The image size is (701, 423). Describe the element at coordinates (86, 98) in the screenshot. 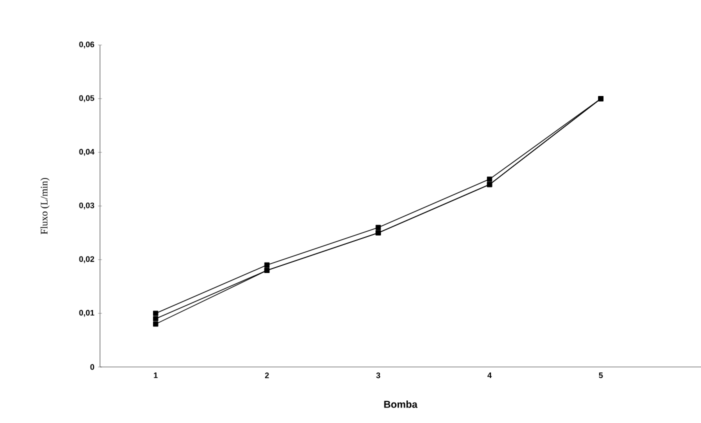

I see `y-tick-label: 0,05` at that location.